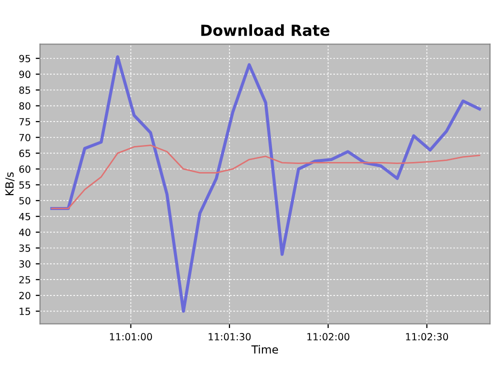 Image resolution: width=500 pixels, height=368 pixels. Describe the element at coordinates (24, 106) in the screenshot. I see `y-tick-label: 80` at that location.